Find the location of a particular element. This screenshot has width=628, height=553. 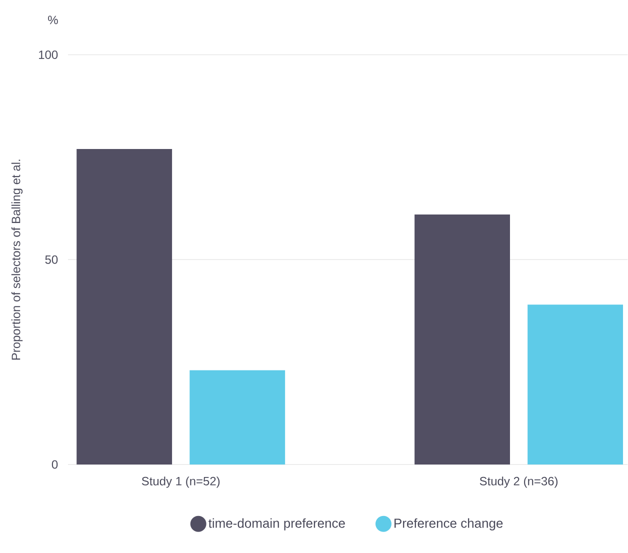

x-tick-label: Study 2 (n=36) is located at coordinates (519, 482).